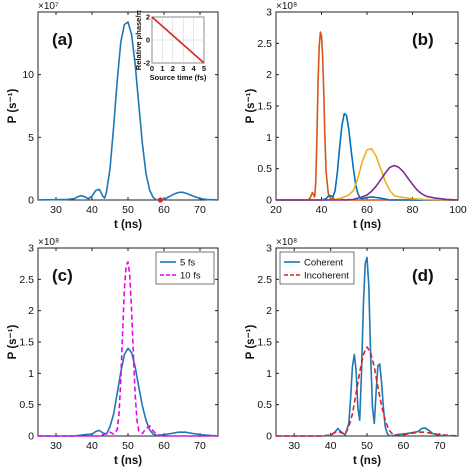  What do you see at coordinates (413, 210) in the screenshot?
I see `x-tick-label: 80` at bounding box center [413, 210].